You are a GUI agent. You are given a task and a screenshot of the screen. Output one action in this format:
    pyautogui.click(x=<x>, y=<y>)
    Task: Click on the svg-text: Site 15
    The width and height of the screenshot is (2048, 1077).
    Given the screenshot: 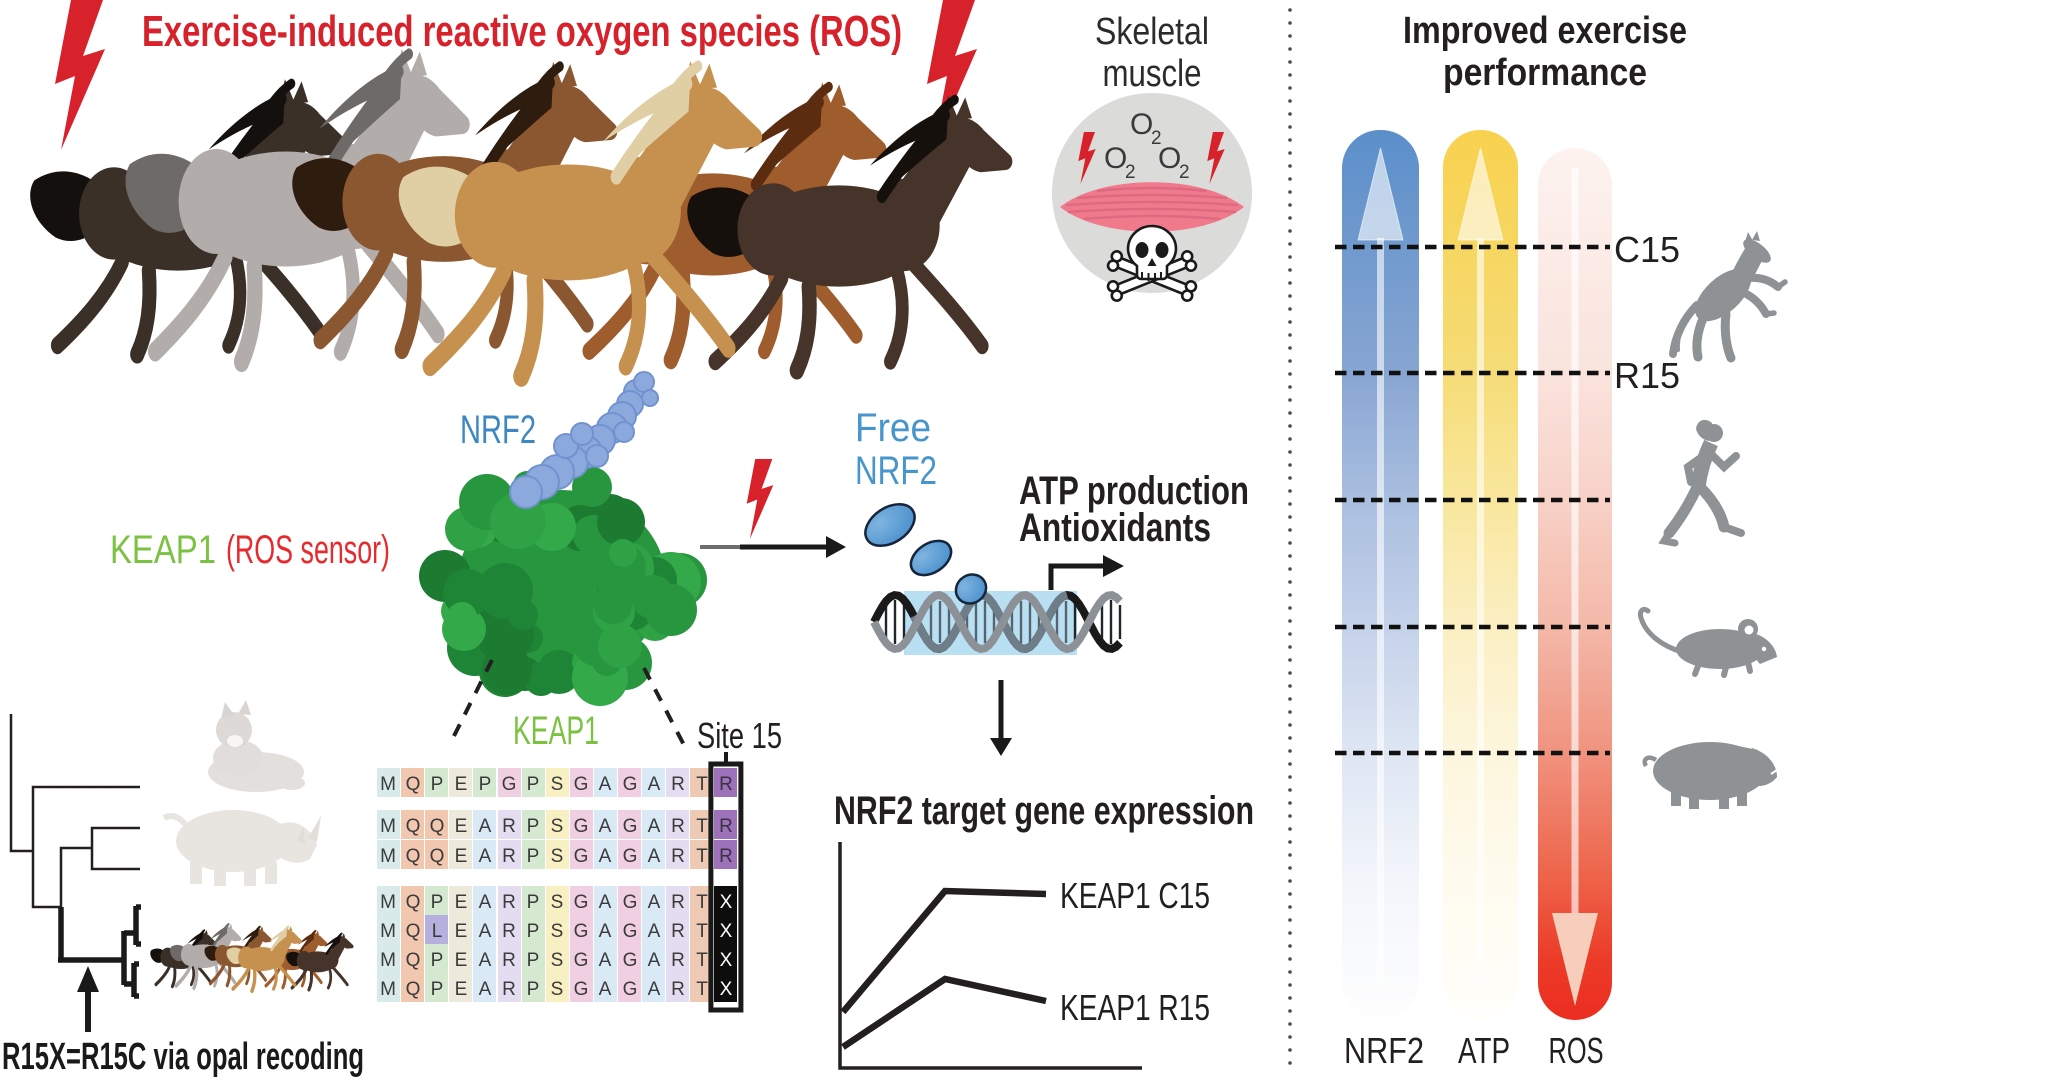 What is the action you would take?
    pyautogui.click(x=739, y=735)
    